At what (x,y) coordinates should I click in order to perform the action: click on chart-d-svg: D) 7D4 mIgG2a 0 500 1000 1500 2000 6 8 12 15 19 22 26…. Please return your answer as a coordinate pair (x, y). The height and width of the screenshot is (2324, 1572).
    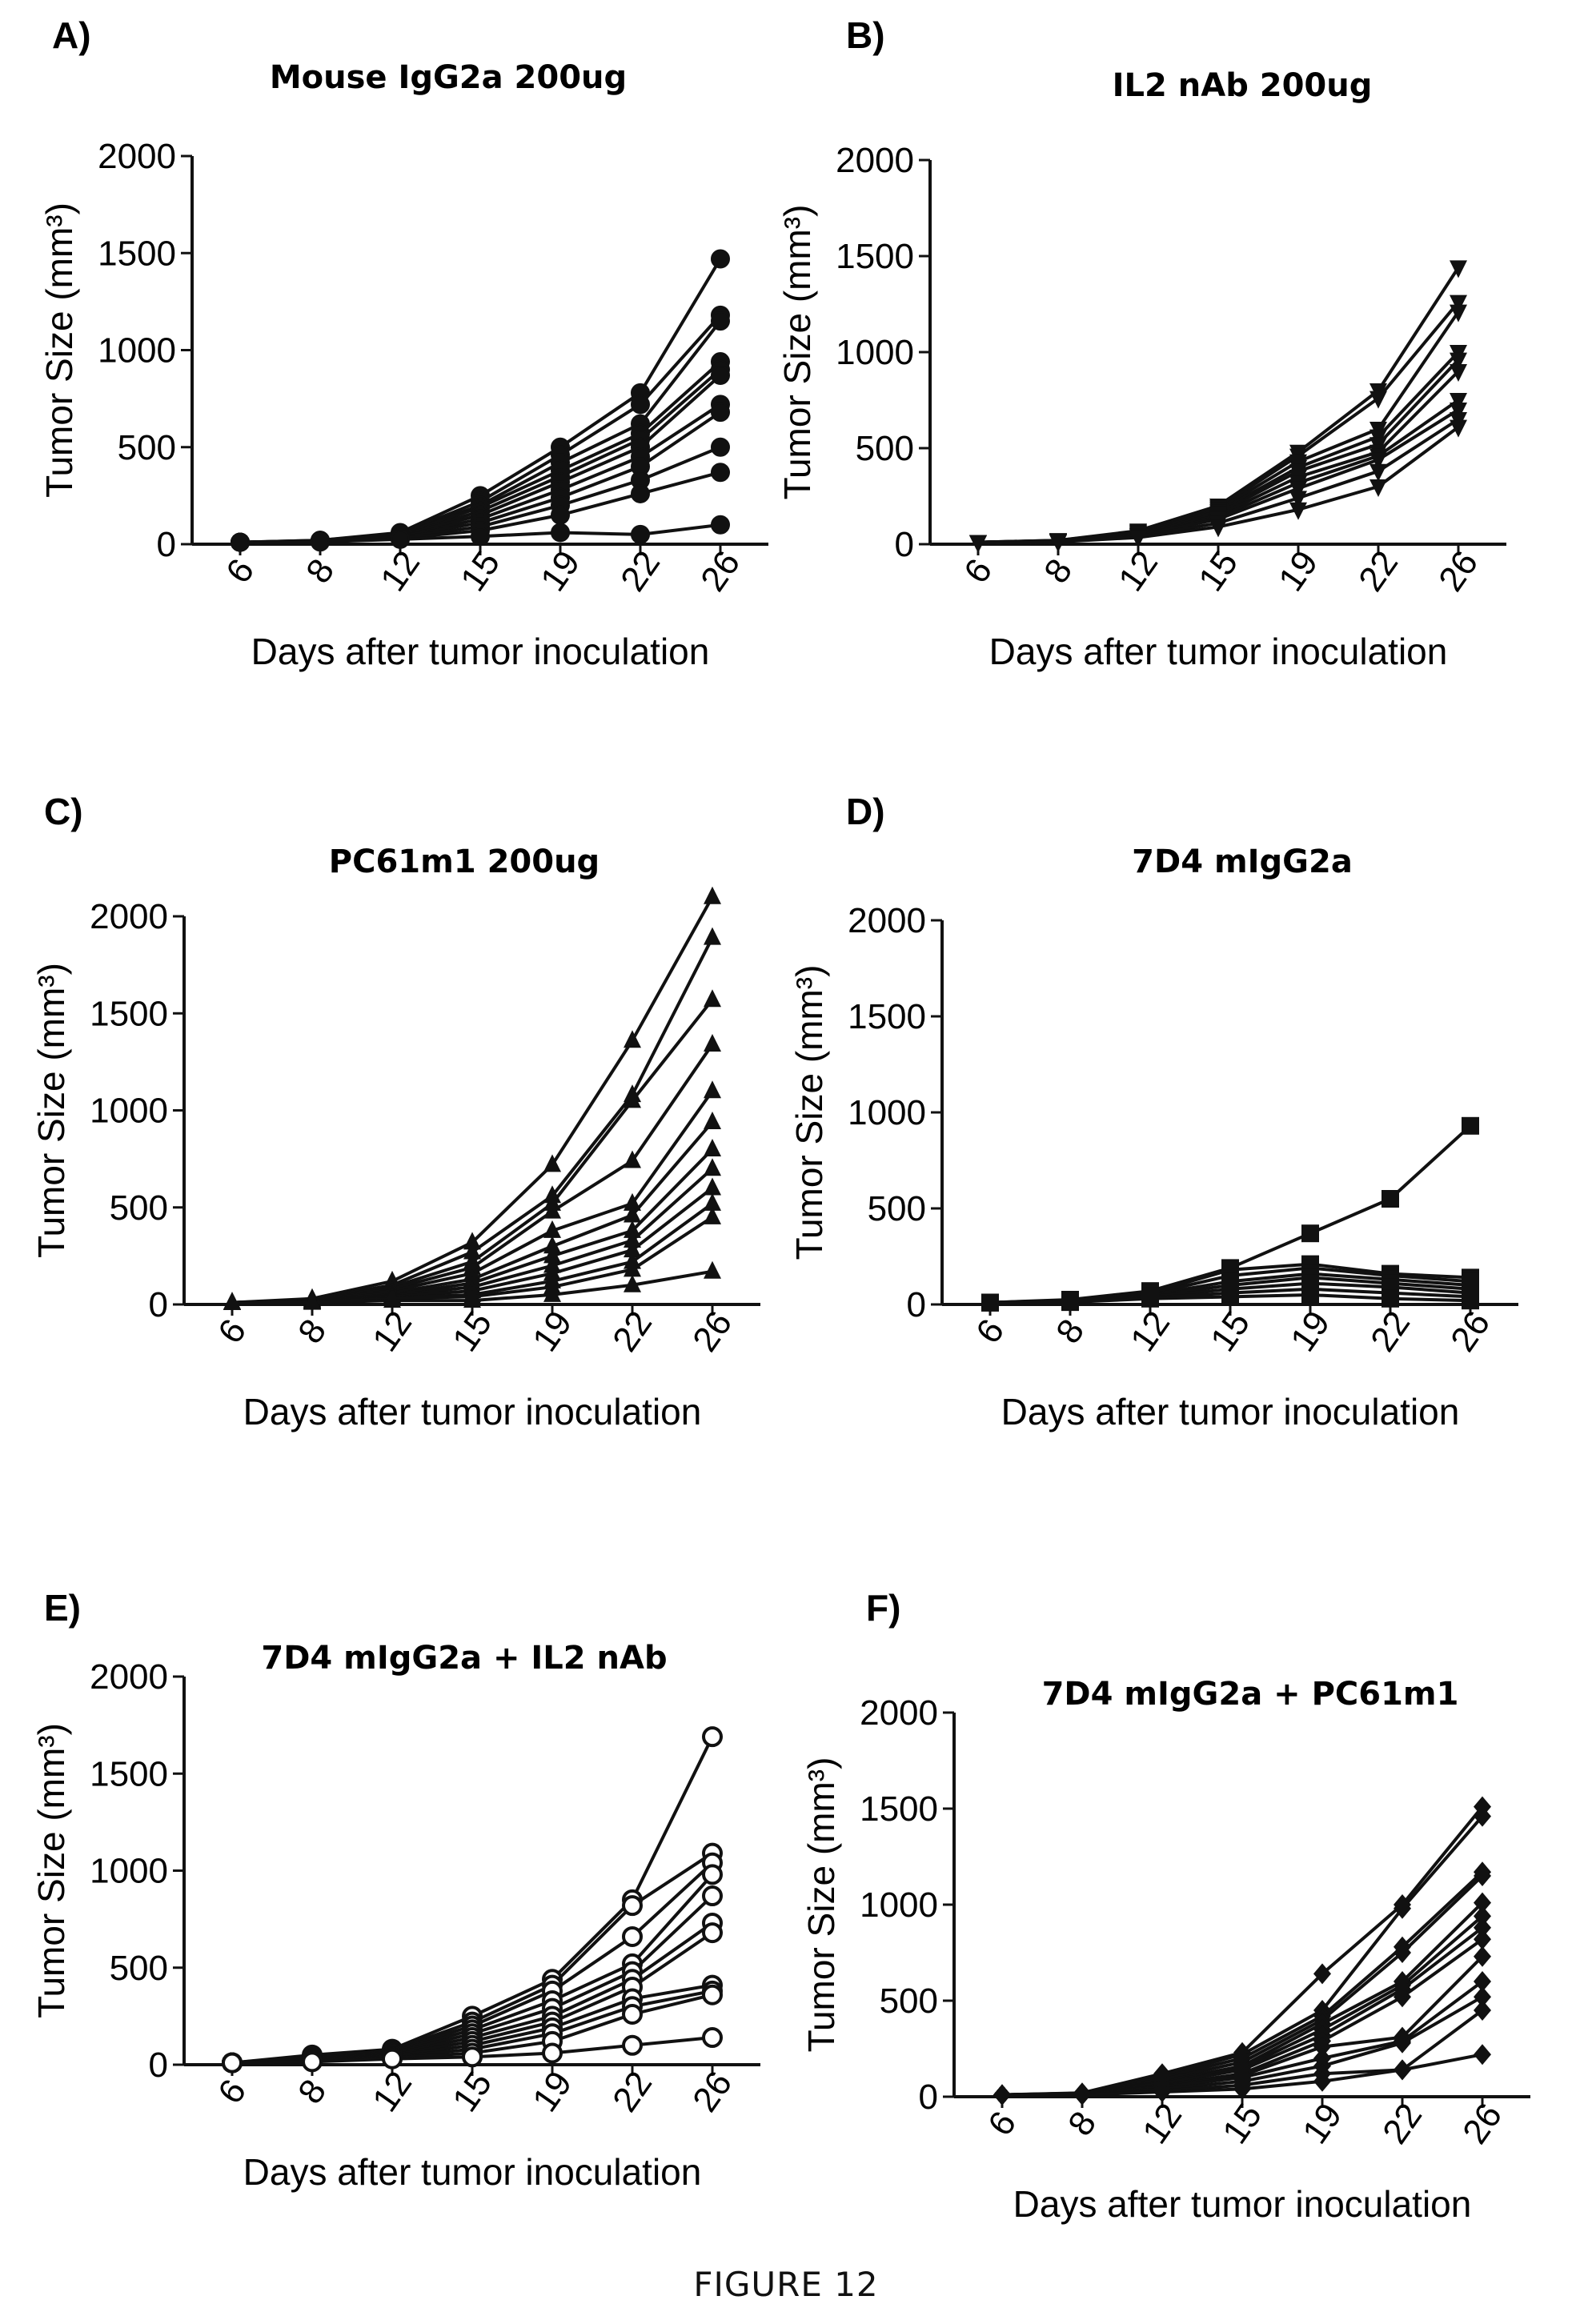
    Looking at the image, I should click on (1153, 1111).